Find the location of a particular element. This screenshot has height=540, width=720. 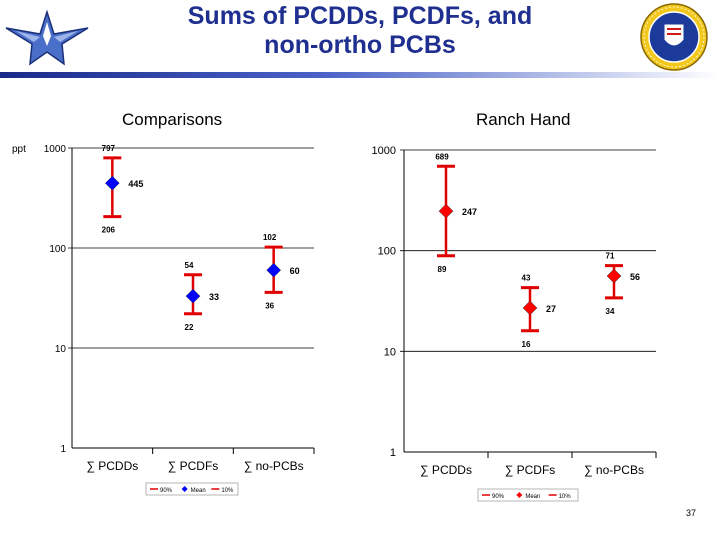

p90-data-label: 797 is located at coordinates (109, 148).